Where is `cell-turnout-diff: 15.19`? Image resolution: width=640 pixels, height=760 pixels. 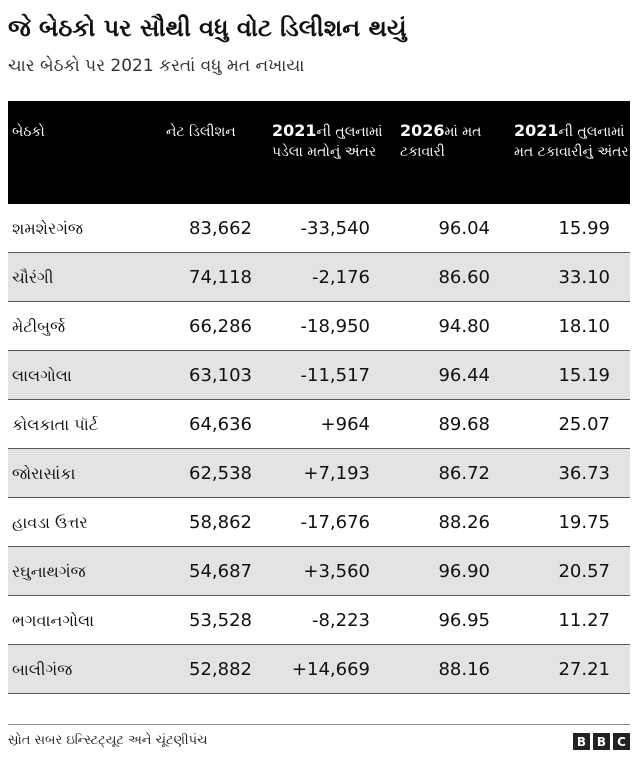
cell-turnout-diff: 15.19 is located at coordinates (584, 375).